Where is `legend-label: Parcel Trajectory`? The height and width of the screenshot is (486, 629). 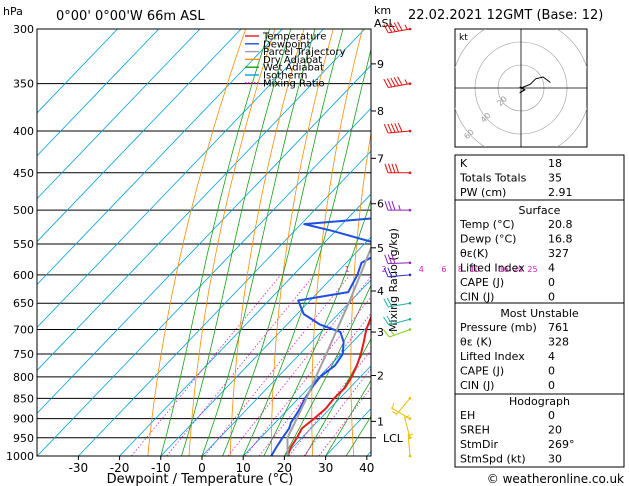
legend-label: Parcel Trajectory is located at coordinates (304, 52).